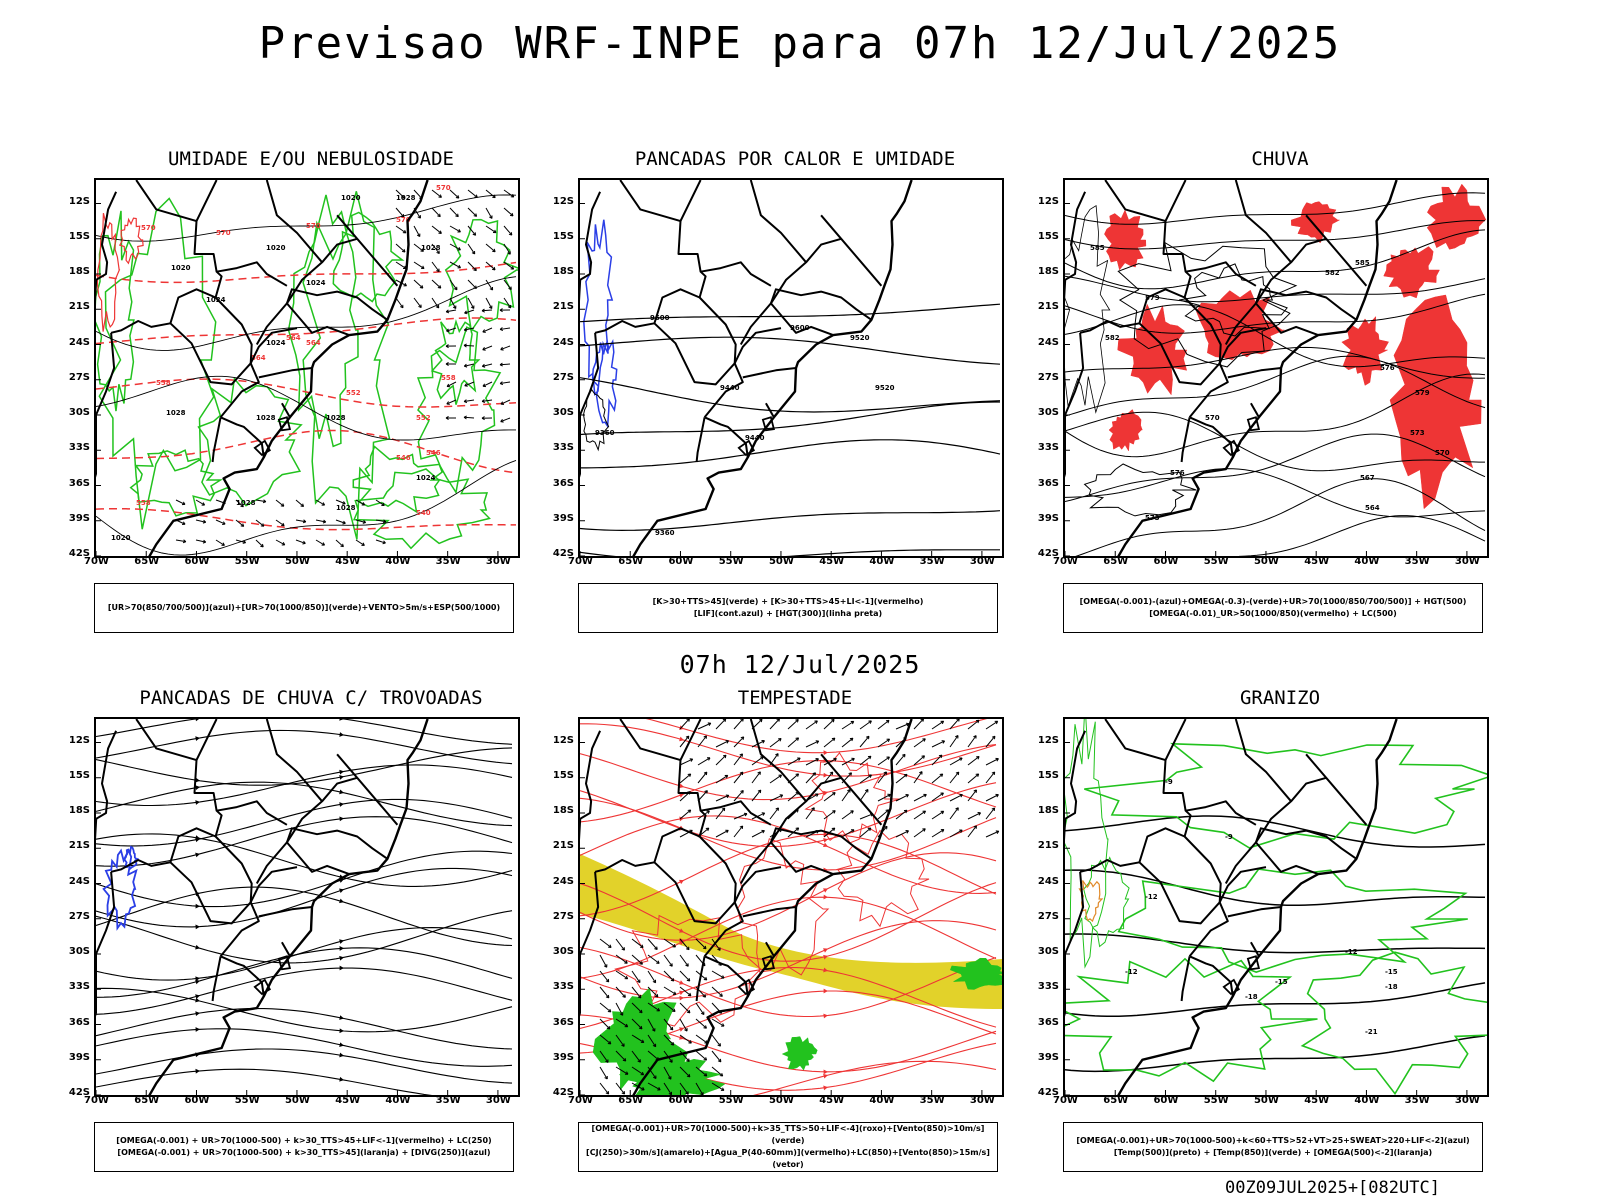 The image size is (1600, 1200). What do you see at coordinates (455, 362) in the screenshot?
I see `contour-blob` at bounding box center [455, 362].